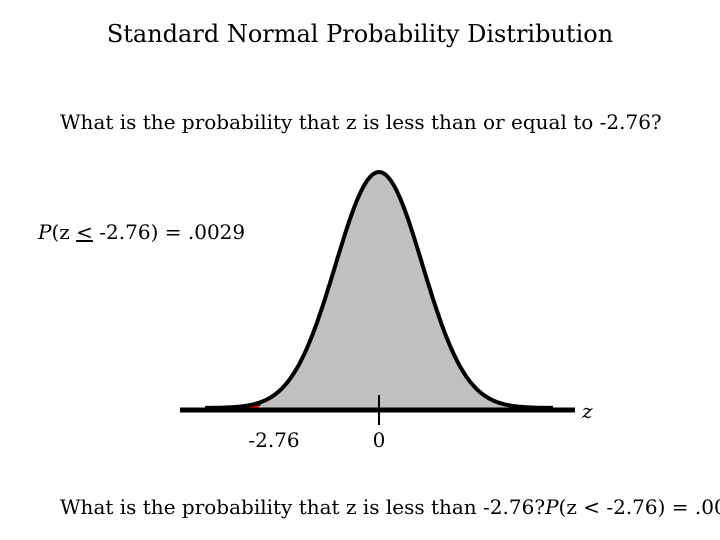 This screenshot has width=720, height=540. I want to click on probability-statement: P(z < -2.76) = .0029, so click(141, 232).